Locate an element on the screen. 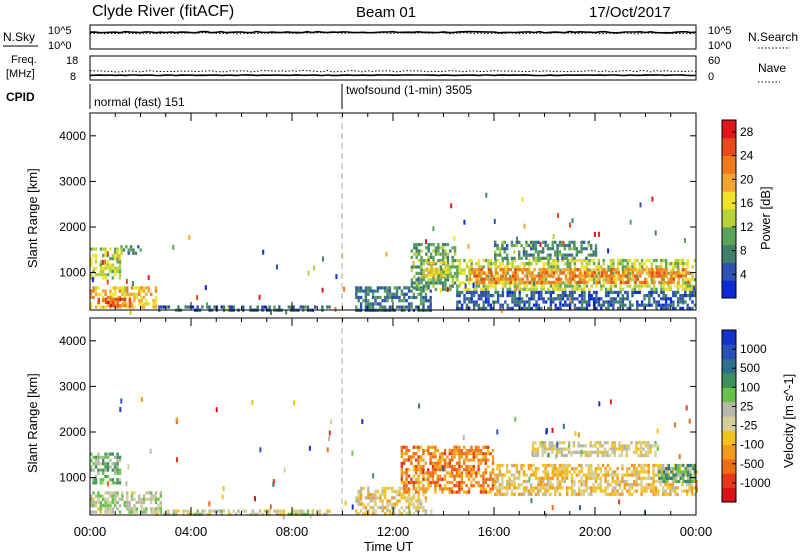  colorbar-tick-label: 16 is located at coordinates (747, 203).